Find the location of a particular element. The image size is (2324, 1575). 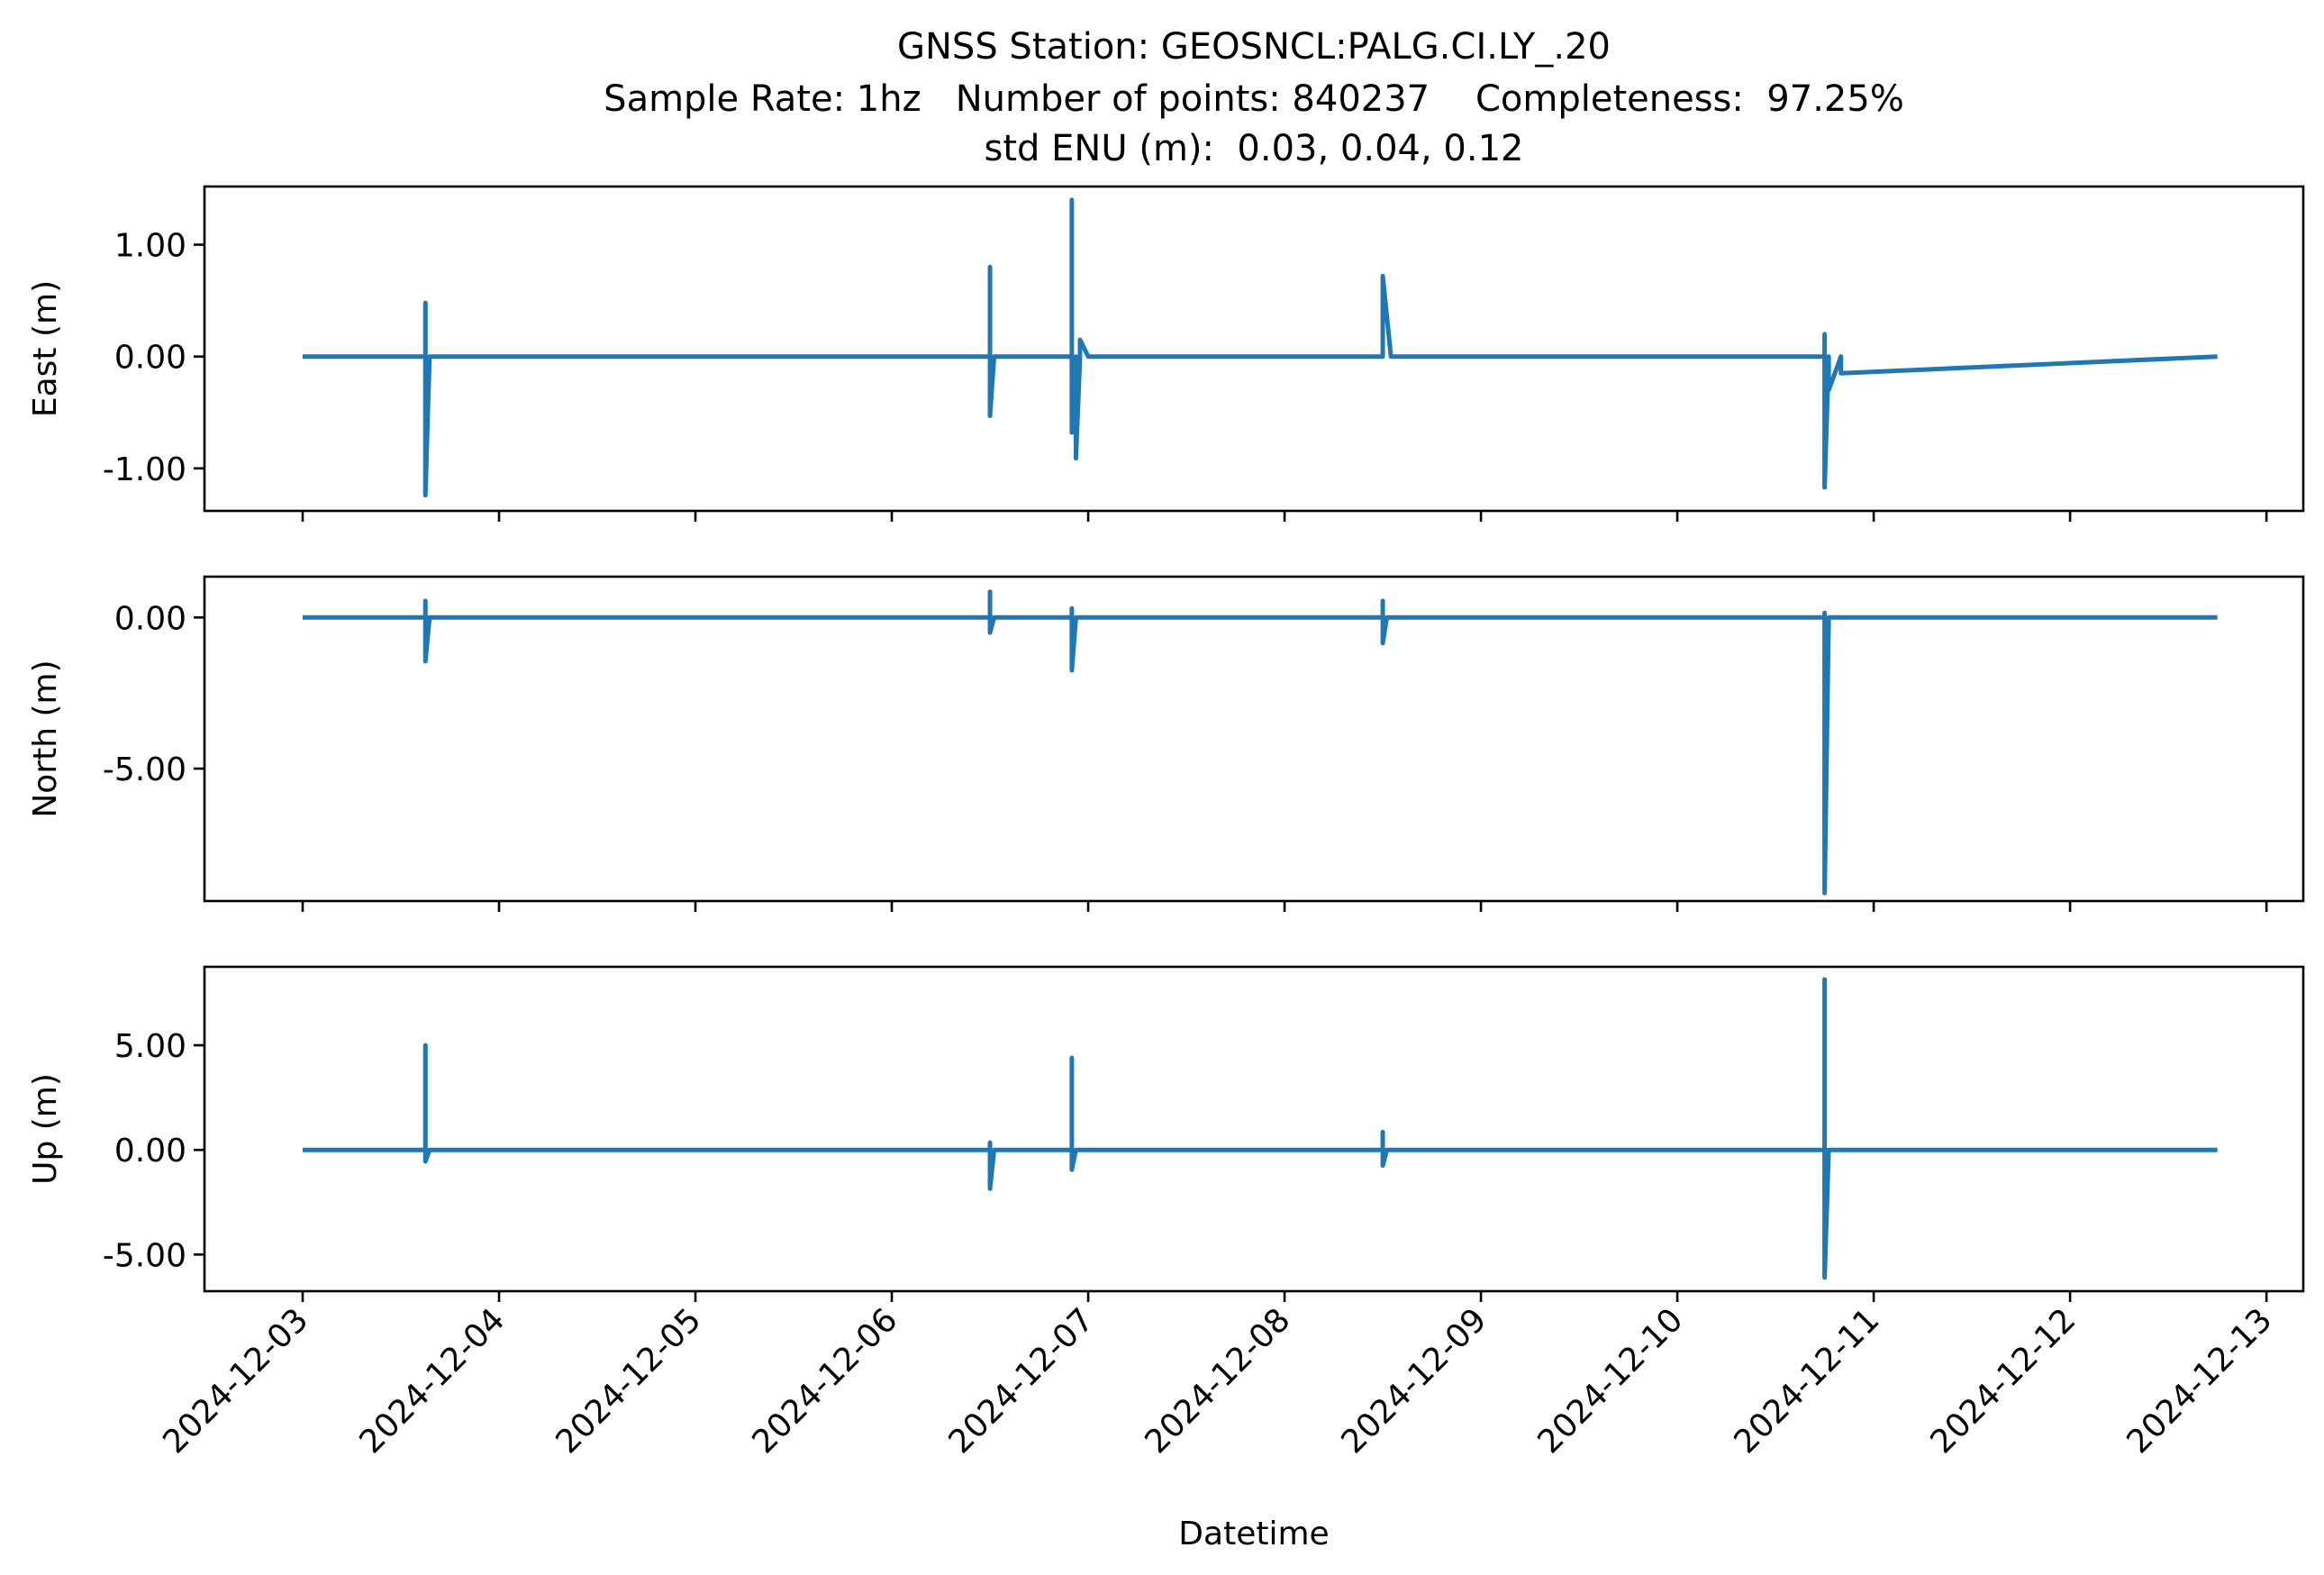

chart-title: GNSS Station: GEOSNCL:PALG.CI.LY_.20 is located at coordinates (1254, 47).